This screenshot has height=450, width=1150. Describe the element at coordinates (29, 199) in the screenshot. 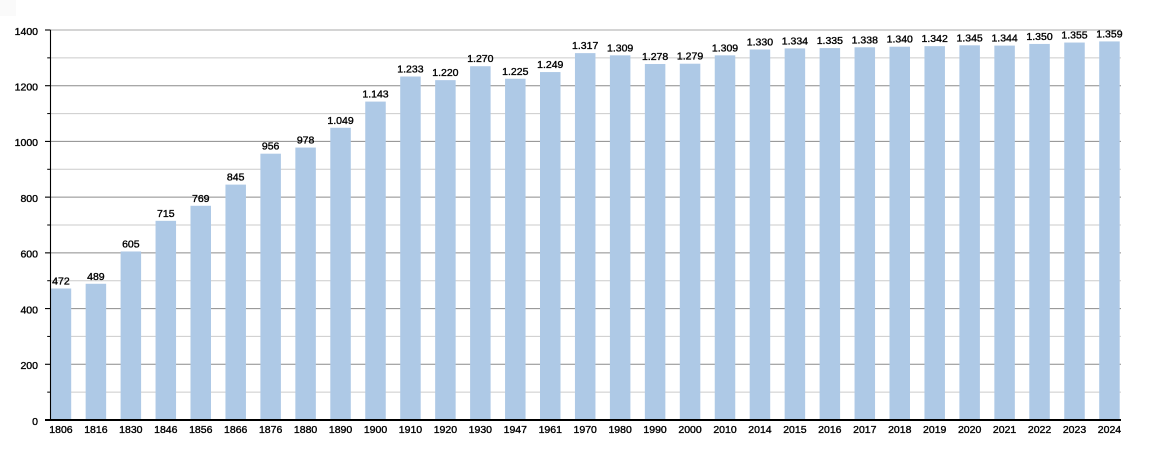

I see `svg-text: 800` at that location.